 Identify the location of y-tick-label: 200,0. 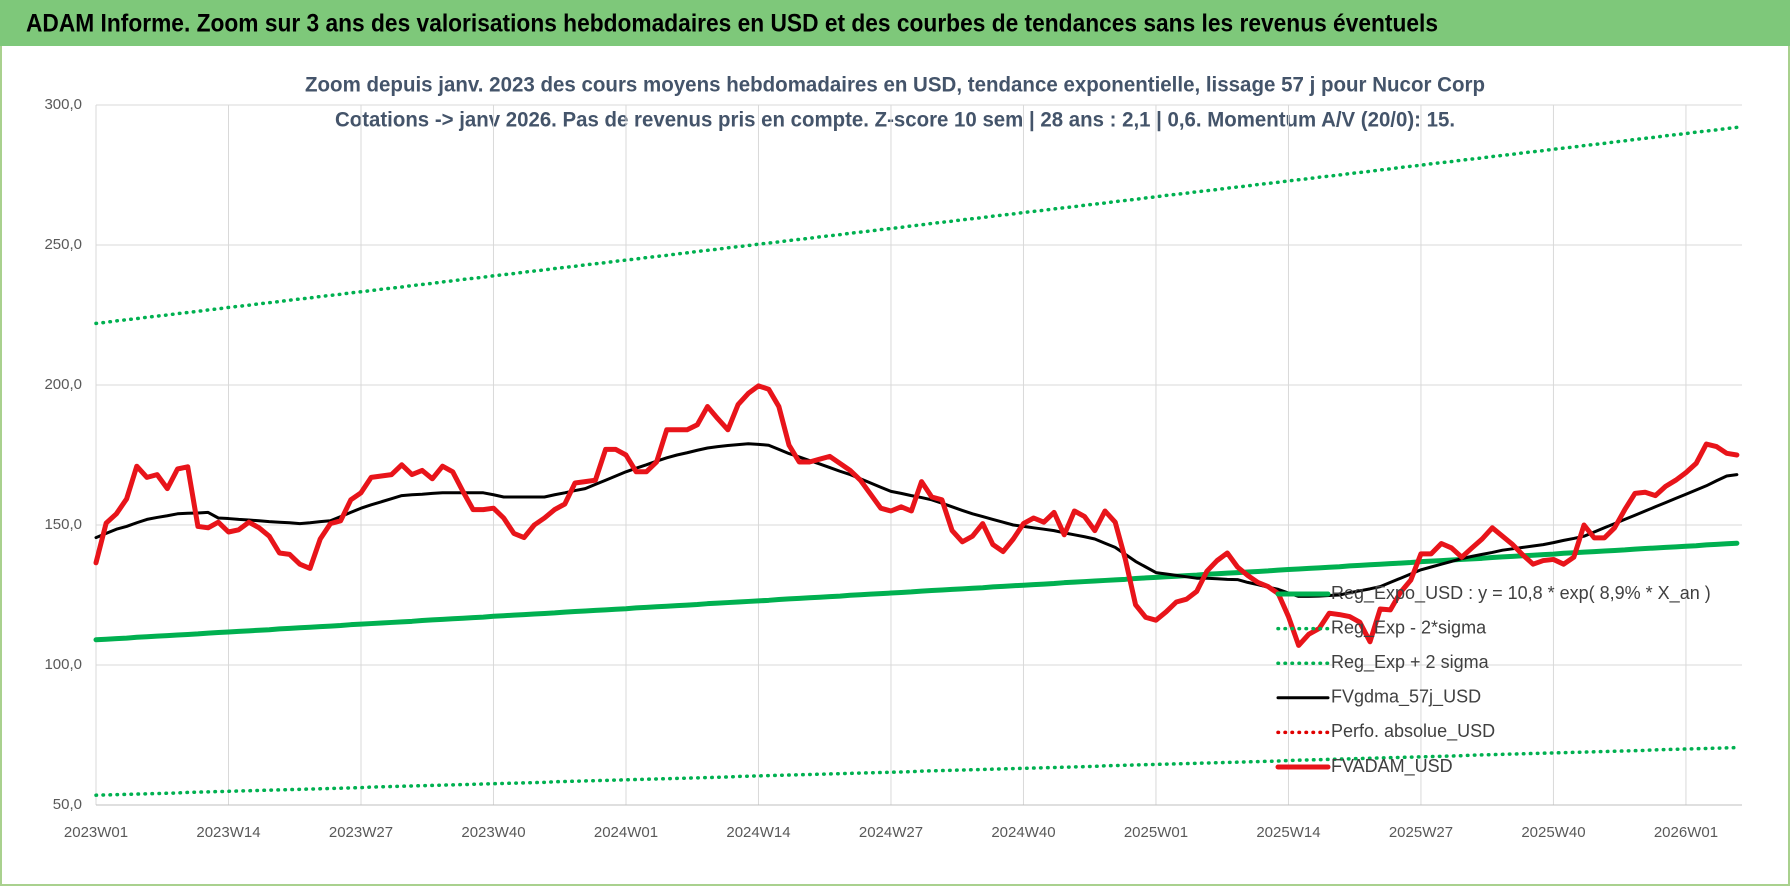
(63, 384).